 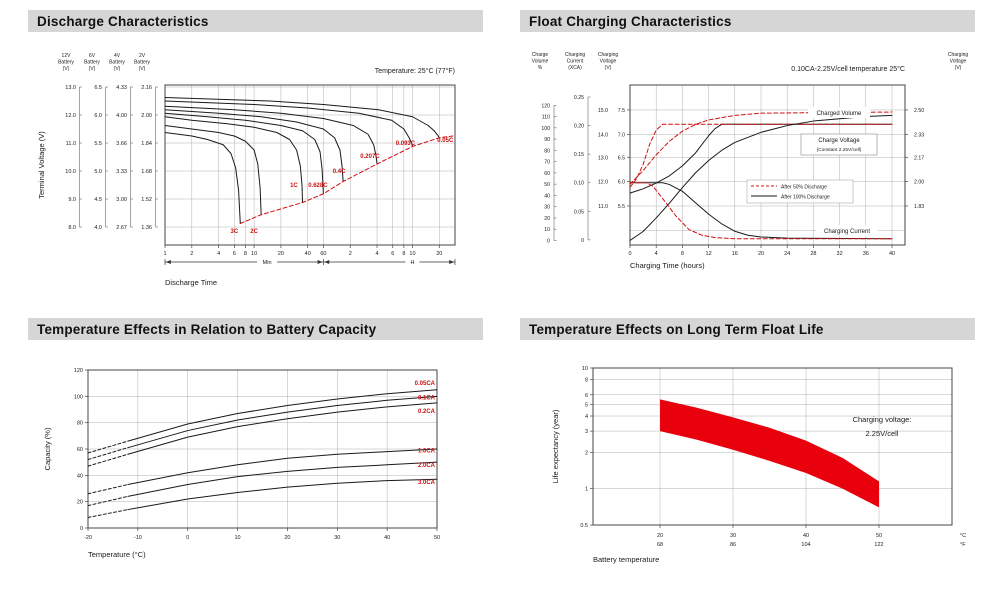 What do you see at coordinates (282, 494) in the screenshot?
I see `curve-3.0CA` at bounding box center [282, 494].